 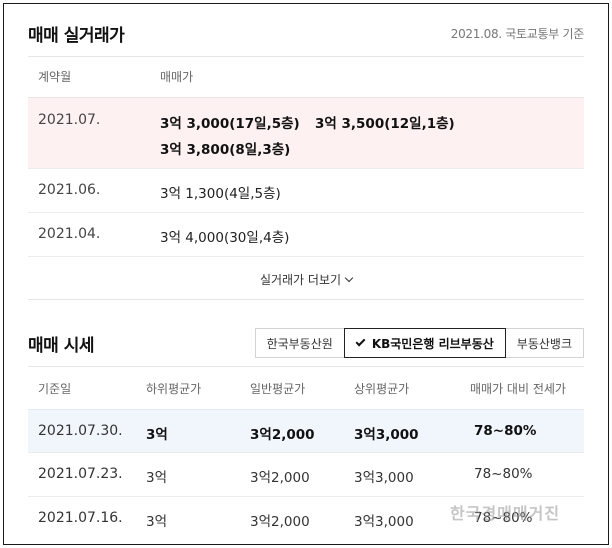 I want to click on transaction-row: 2021.04. 3억 4,000(30일,4층), so click(x=306, y=235).